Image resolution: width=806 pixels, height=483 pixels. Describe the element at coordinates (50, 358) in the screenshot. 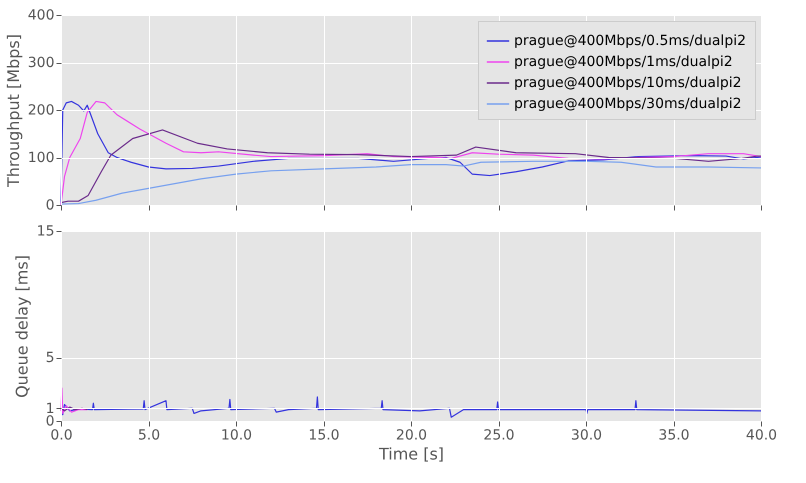

I see `y-tick-label: 5` at that location.